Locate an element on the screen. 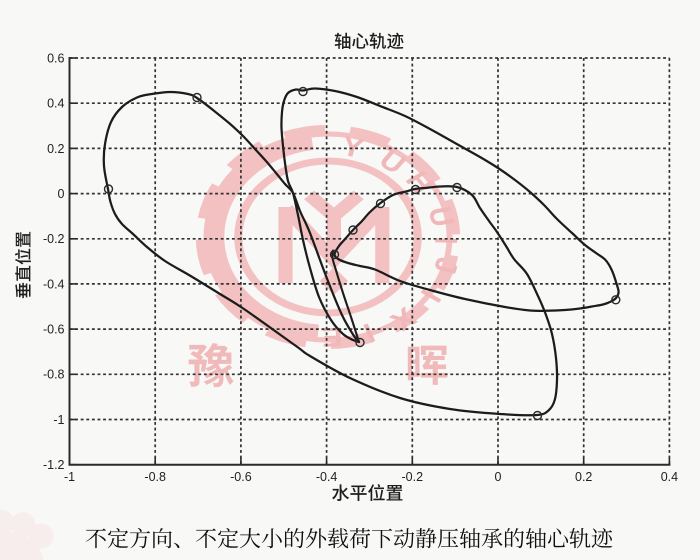 Image resolution: width=700 pixels, height=560 pixels. svg-text: I is located at coordinates (446, 240).